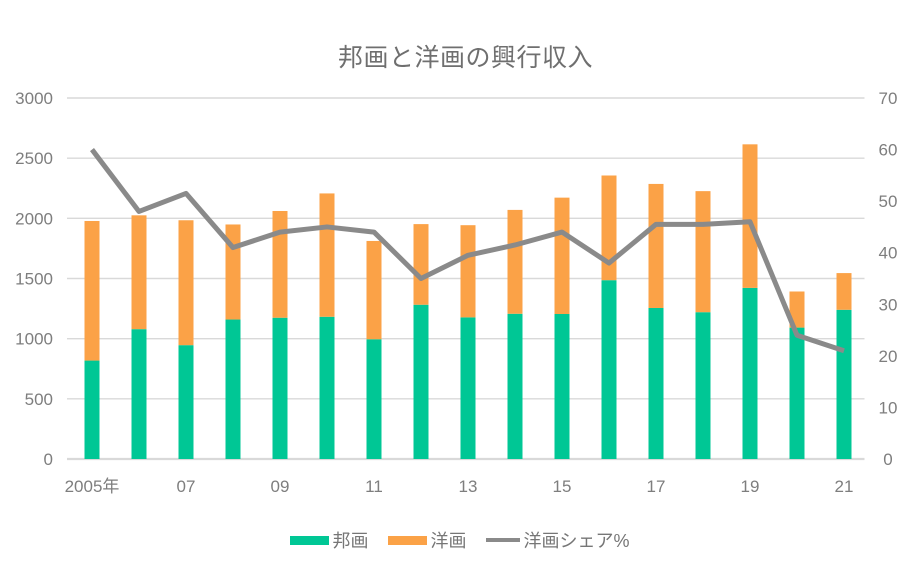  I want to click on bar-2012-japanese-films, so click(421, 381).